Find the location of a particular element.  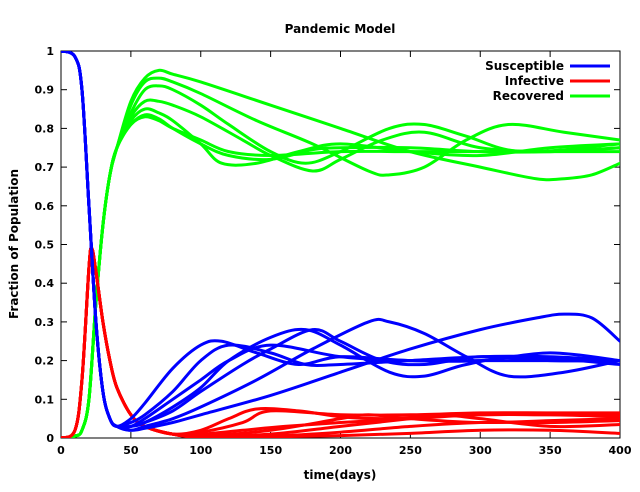

x-tick-label: 350 is located at coordinates (550, 450).